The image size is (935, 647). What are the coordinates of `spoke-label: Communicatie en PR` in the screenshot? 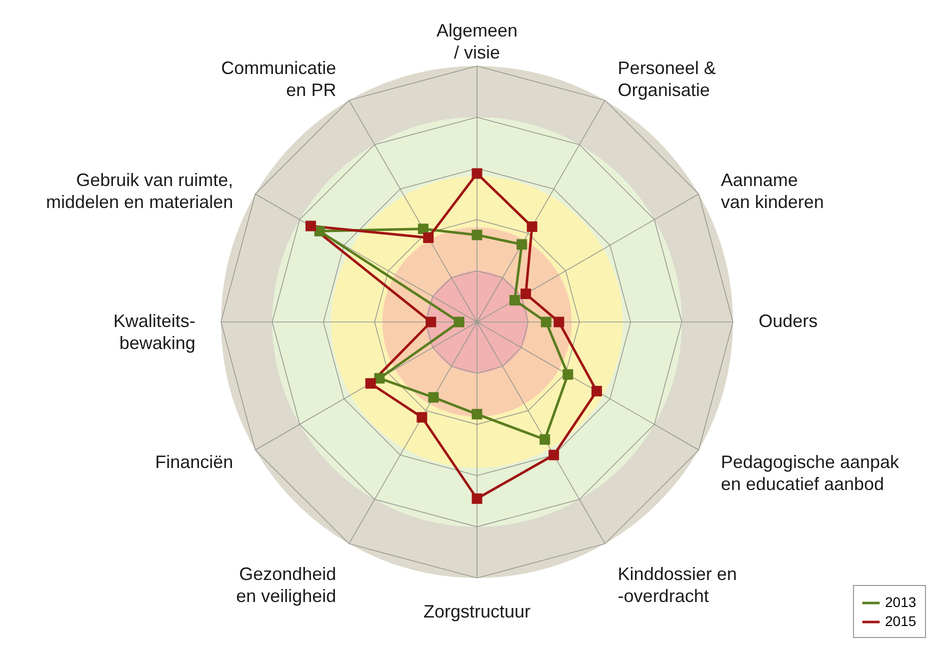 It's located at (278, 79).